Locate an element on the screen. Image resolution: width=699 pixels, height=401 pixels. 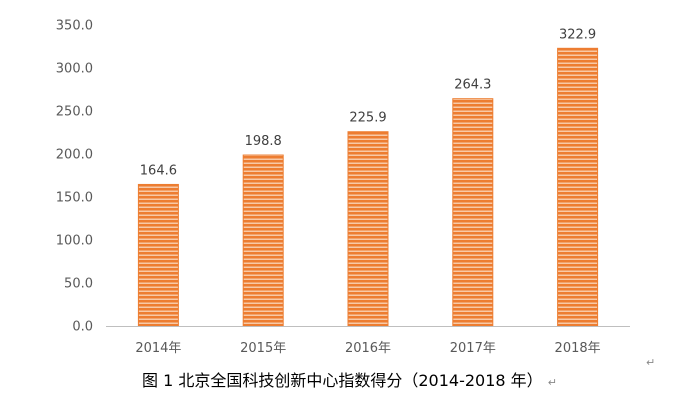
y-tick-label: 350.0 is located at coordinates (74, 26).